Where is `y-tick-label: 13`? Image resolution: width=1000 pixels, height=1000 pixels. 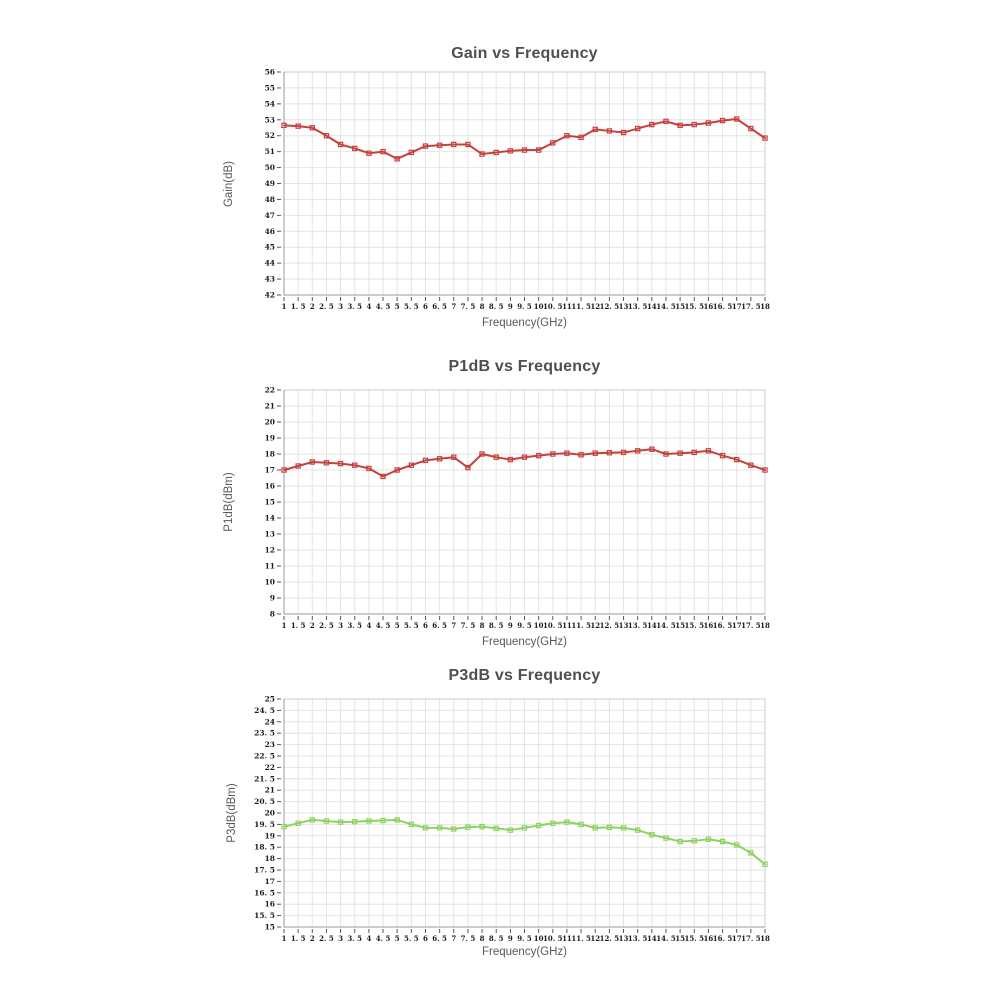 y-tick-label: 13 is located at coordinates (270, 534).